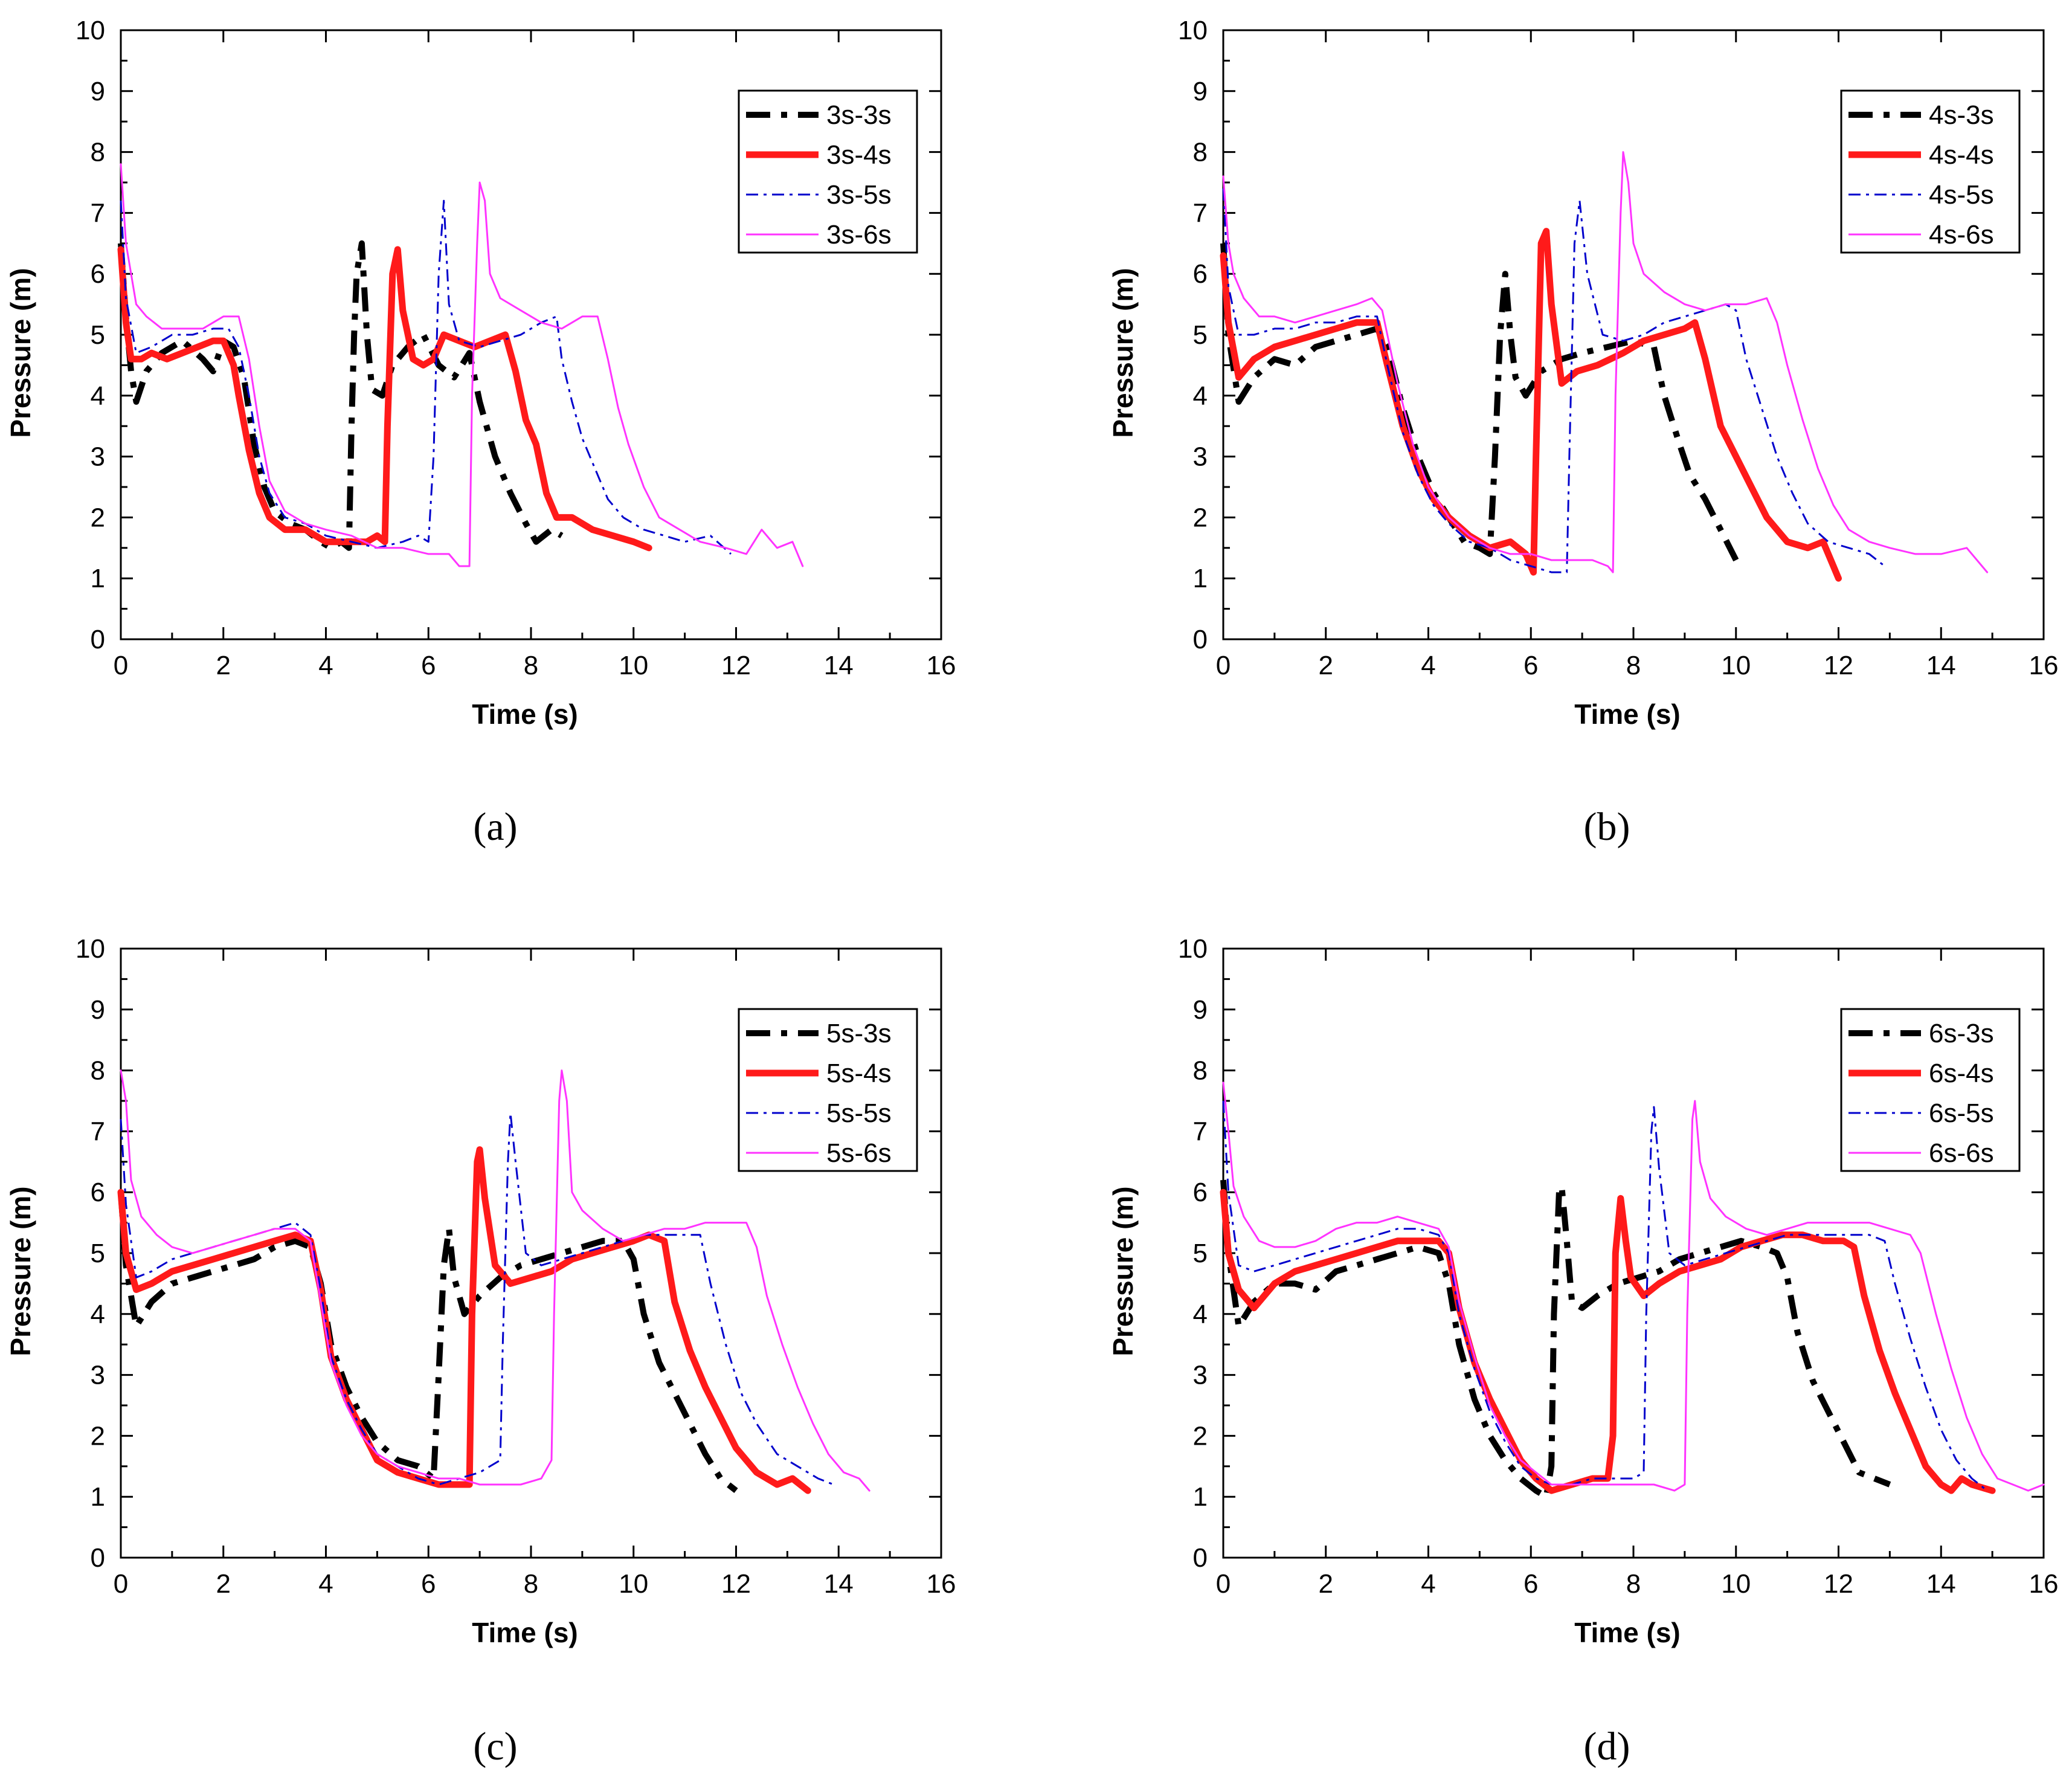 This screenshot has height=1780, width=2072. Describe the element at coordinates (859, 235) in the screenshot. I see `legend-entry: 3s-6s` at that location.